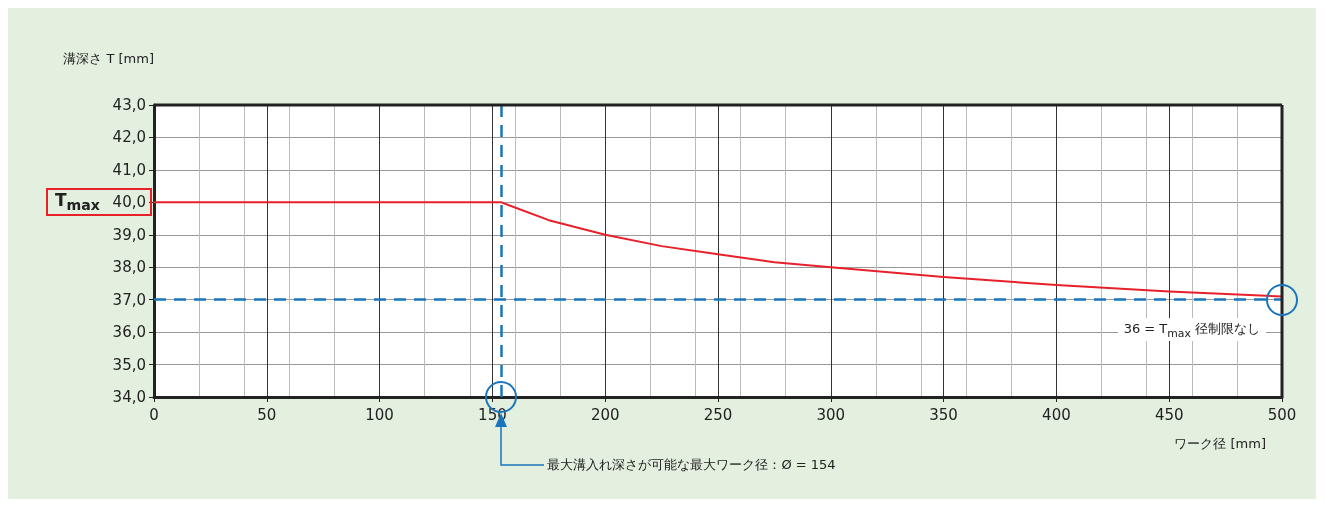 This screenshot has height=507, width=1324. I want to click on y-tick-label: 38,0, so click(129, 267).